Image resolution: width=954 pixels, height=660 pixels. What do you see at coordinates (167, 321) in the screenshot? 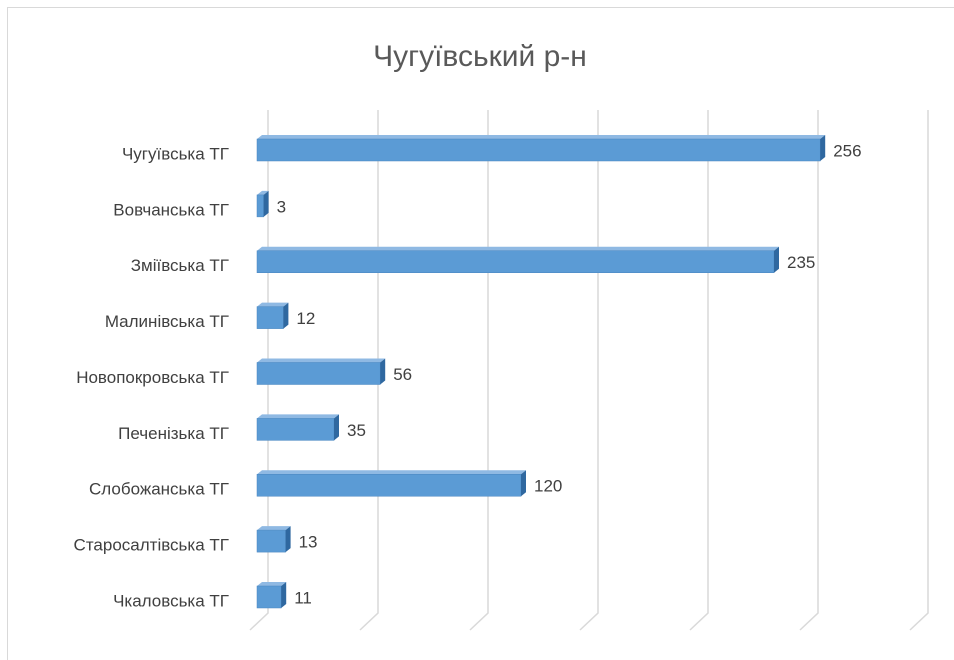
I see `y-tick-label: Малинівська ТГ` at bounding box center [167, 321].